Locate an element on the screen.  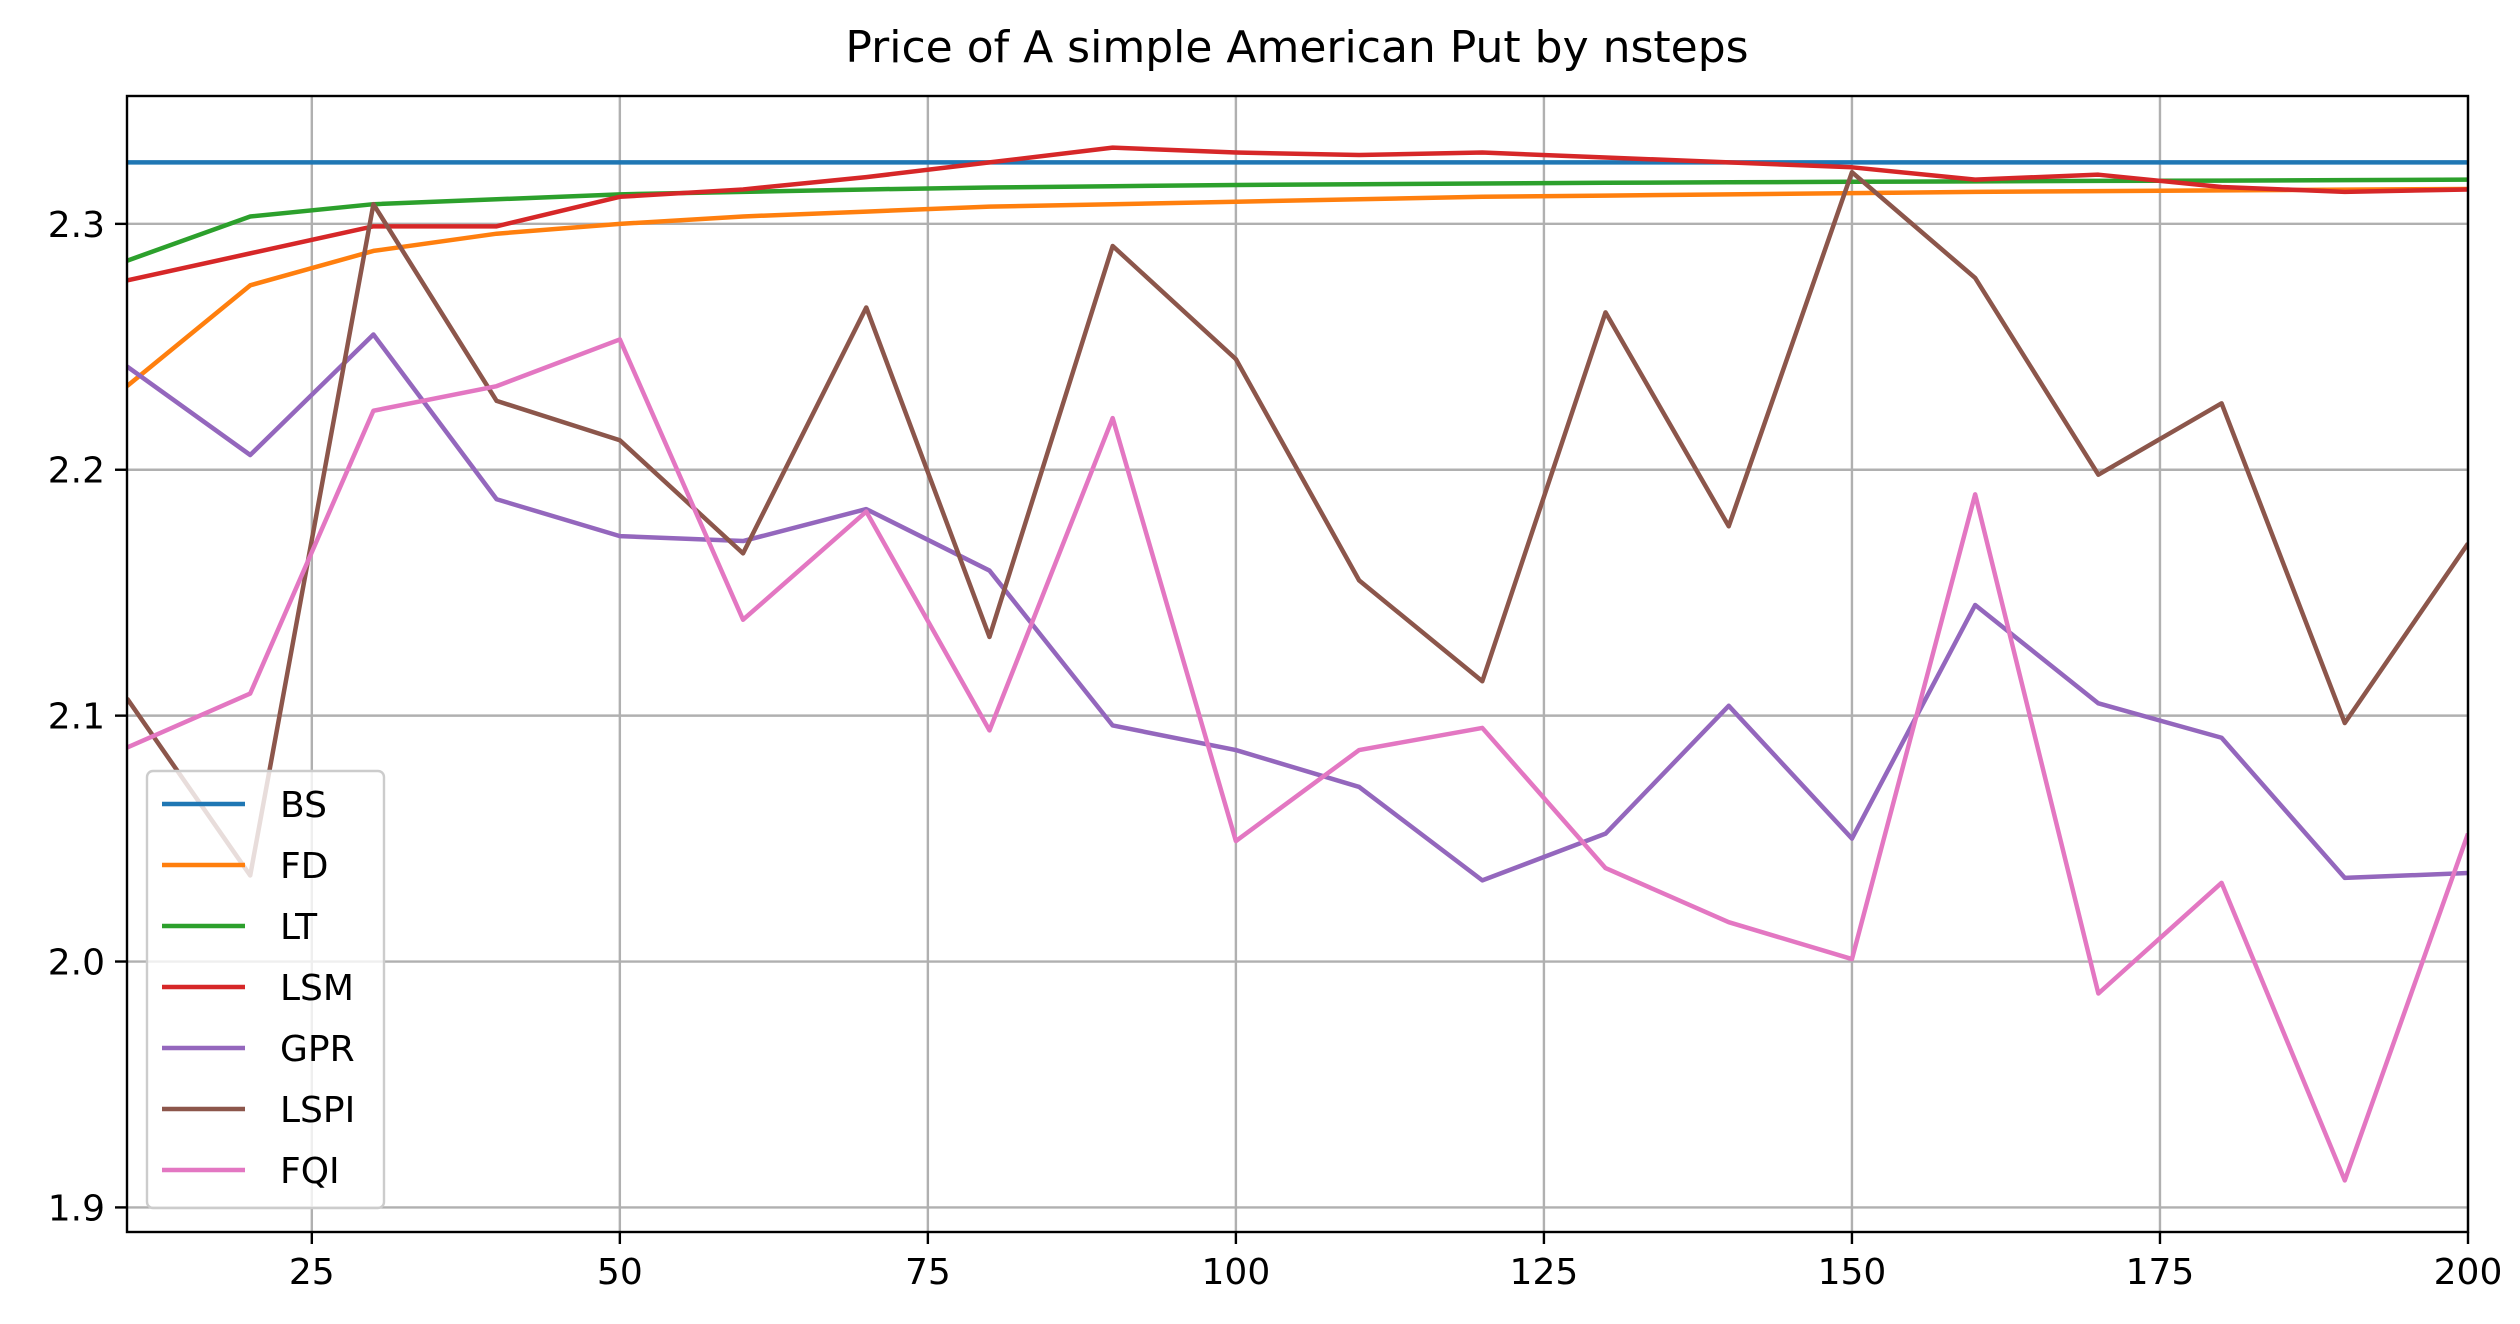
y-tick-label: 2.3 is located at coordinates (76, 225).